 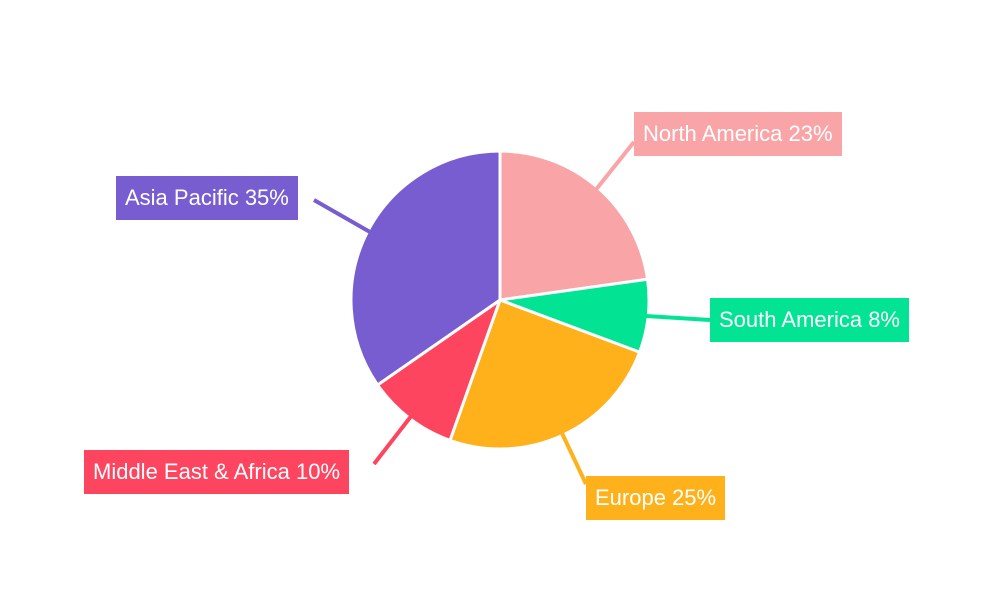 What do you see at coordinates (207, 198) in the screenshot?
I see `slice-label: Asia Pacific 35%` at bounding box center [207, 198].